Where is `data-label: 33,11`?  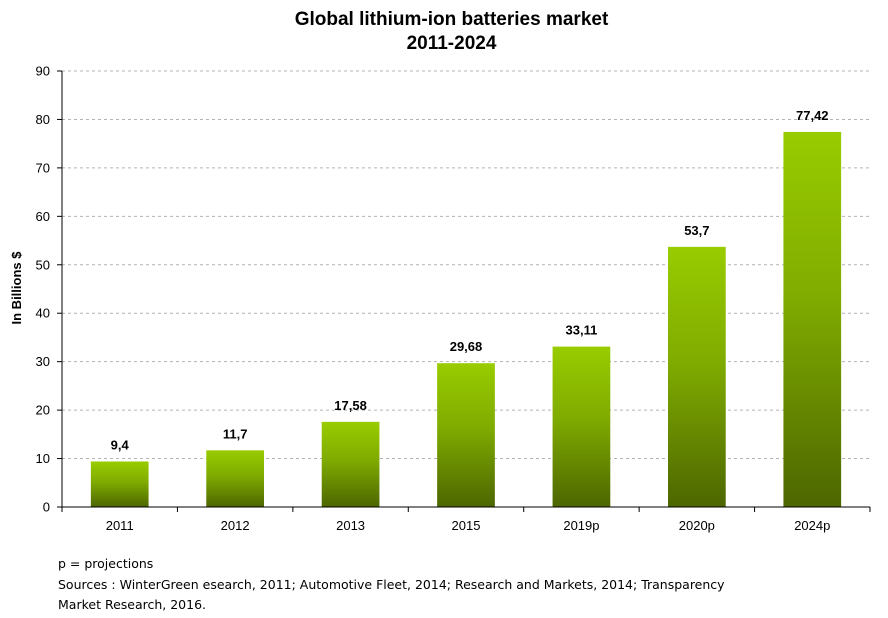 data-label: 33,11 is located at coordinates (582, 330).